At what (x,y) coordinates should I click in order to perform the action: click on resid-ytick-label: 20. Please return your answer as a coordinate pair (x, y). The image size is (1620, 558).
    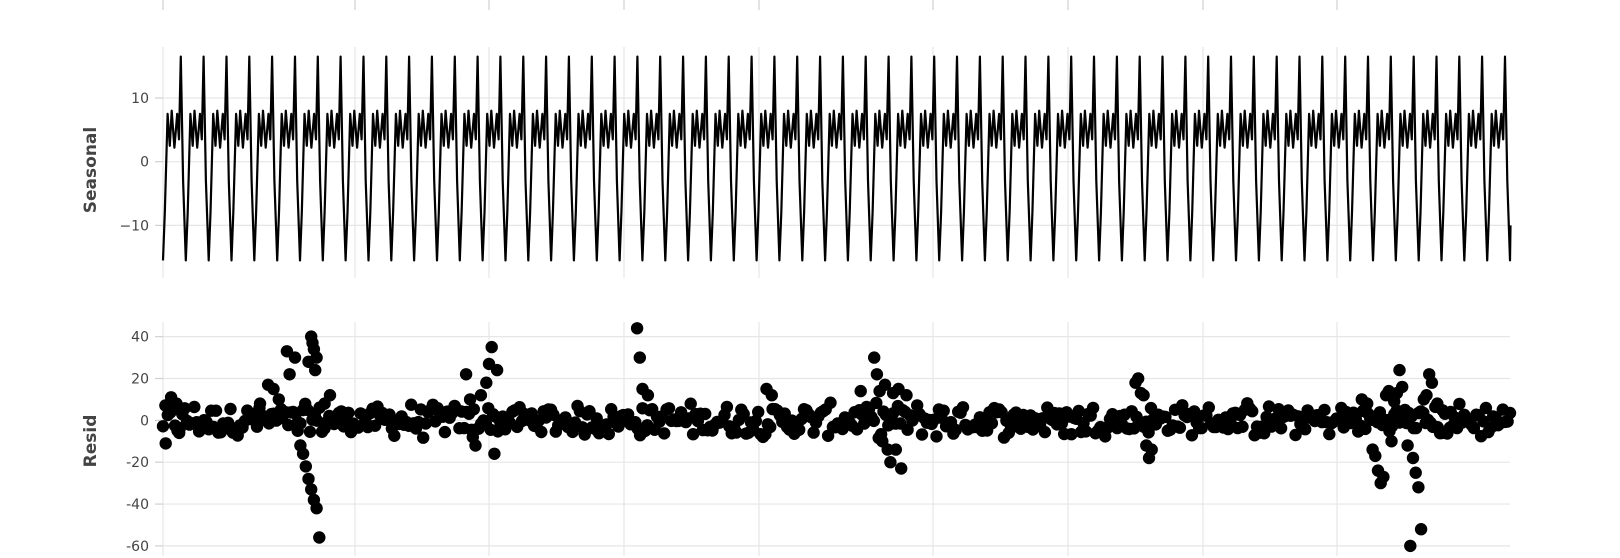
    Looking at the image, I should click on (140, 380).